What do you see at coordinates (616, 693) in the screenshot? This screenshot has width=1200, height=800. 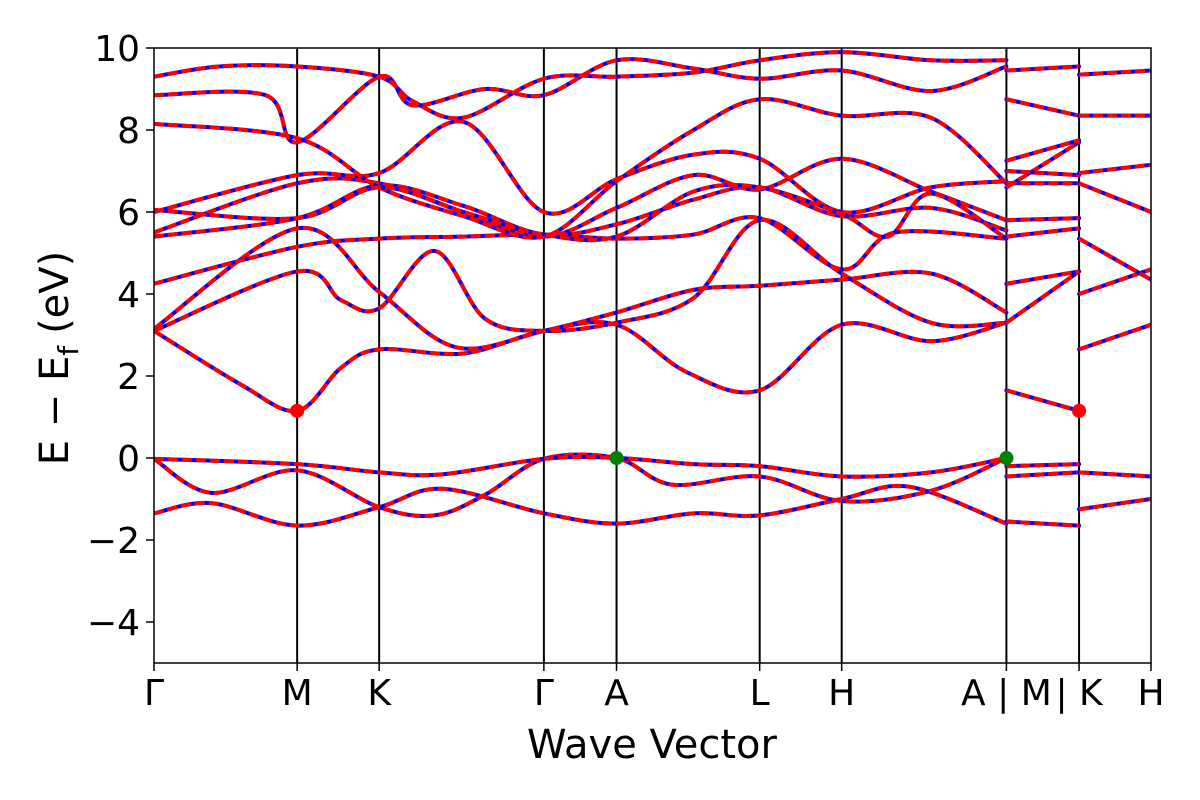 I see `x-tick-label: A` at bounding box center [616, 693].